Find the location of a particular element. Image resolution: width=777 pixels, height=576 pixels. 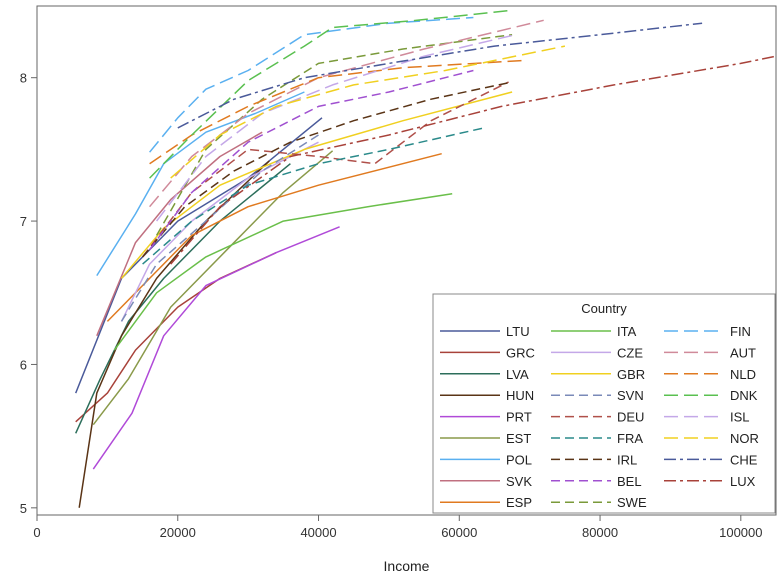

legend-label-ita: ITA is located at coordinates (627, 331).